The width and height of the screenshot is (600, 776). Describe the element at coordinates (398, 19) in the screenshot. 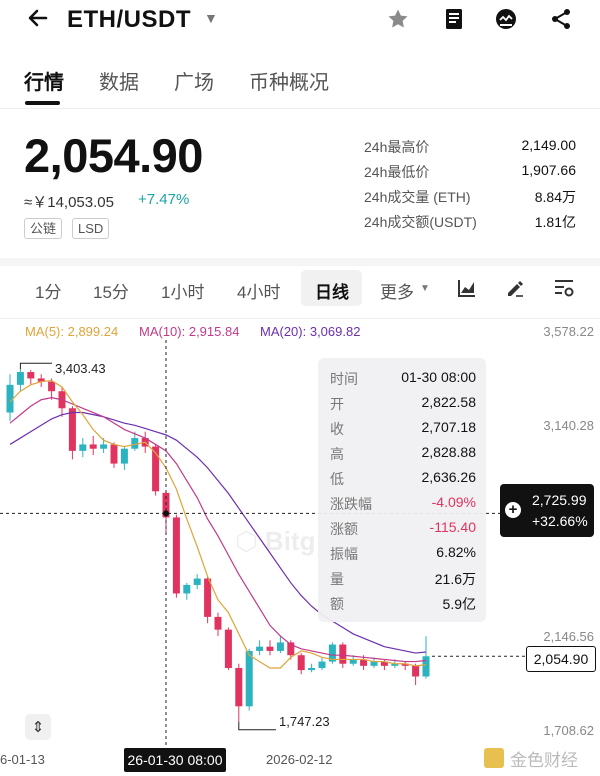

I see `star-icon` at that location.